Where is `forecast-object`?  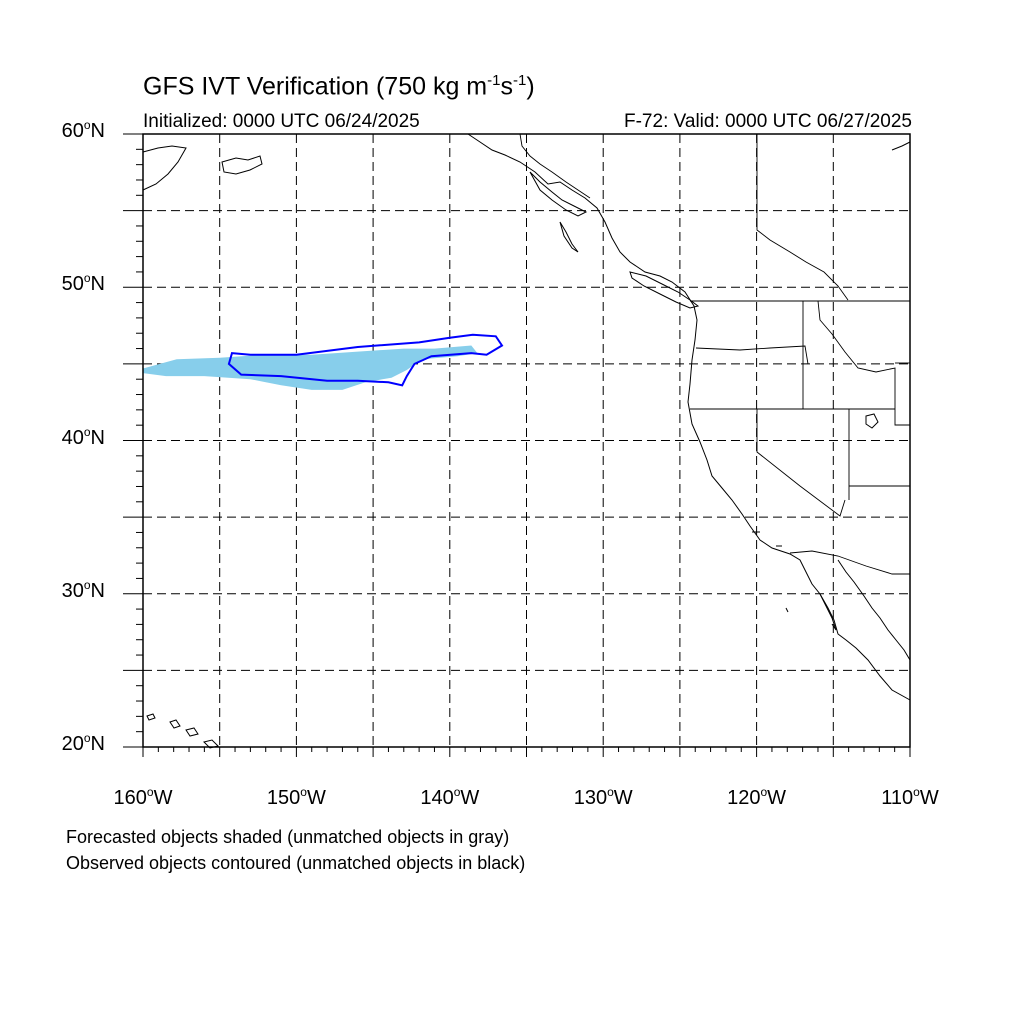
forecast-object is located at coordinates (310, 367).